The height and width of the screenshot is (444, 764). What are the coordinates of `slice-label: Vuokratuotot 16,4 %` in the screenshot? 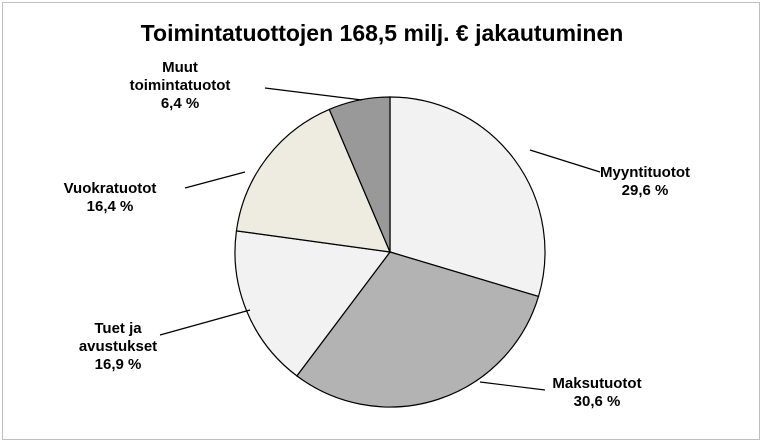 It's located at (110, 198).